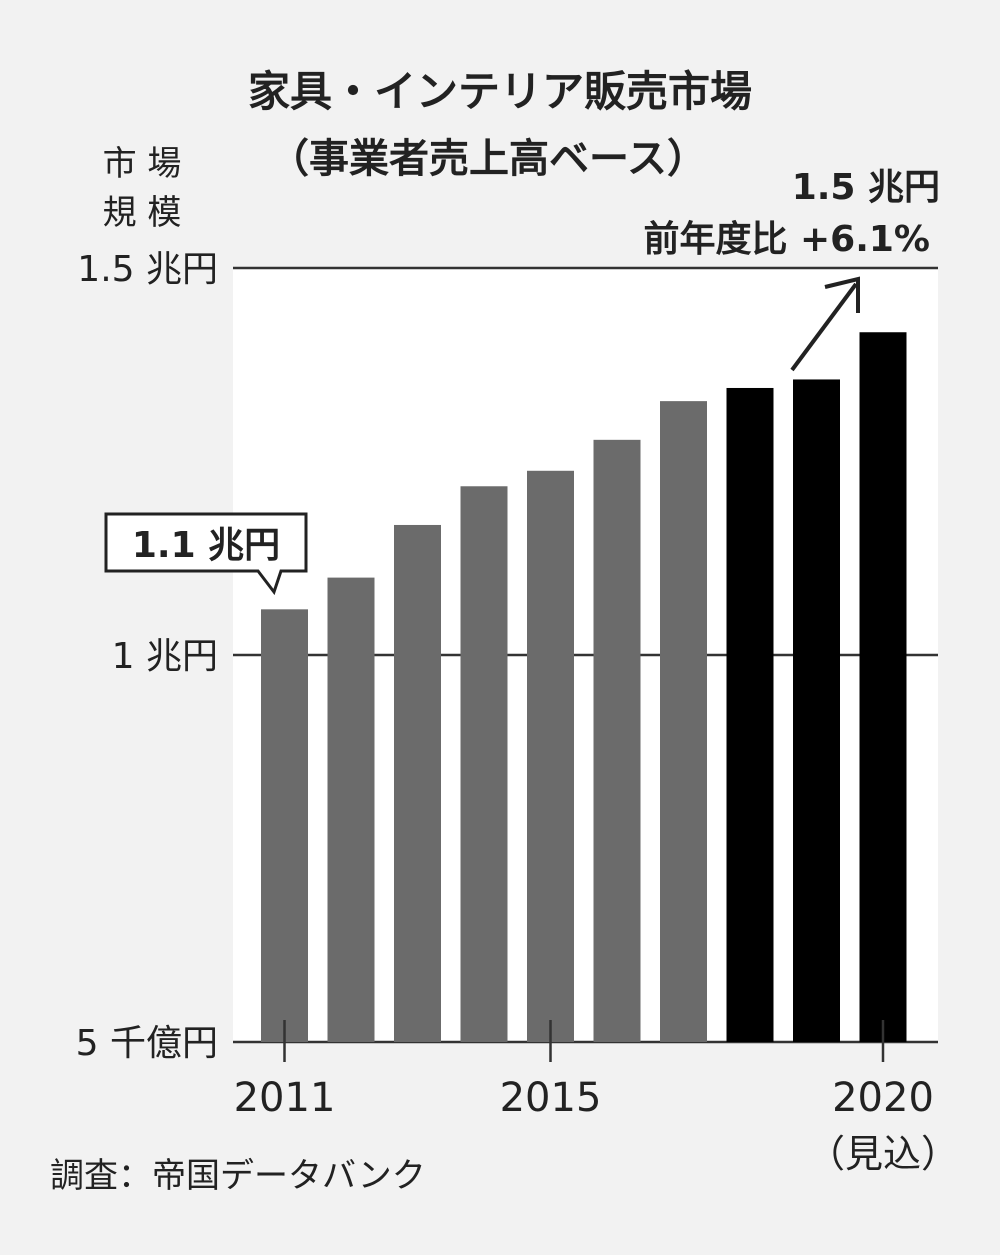 The image size is (1000, 1255). What do you see at coordinates (750, 715) in the screenshot?
I see `bar-2018` at bounding box center [750, 715].